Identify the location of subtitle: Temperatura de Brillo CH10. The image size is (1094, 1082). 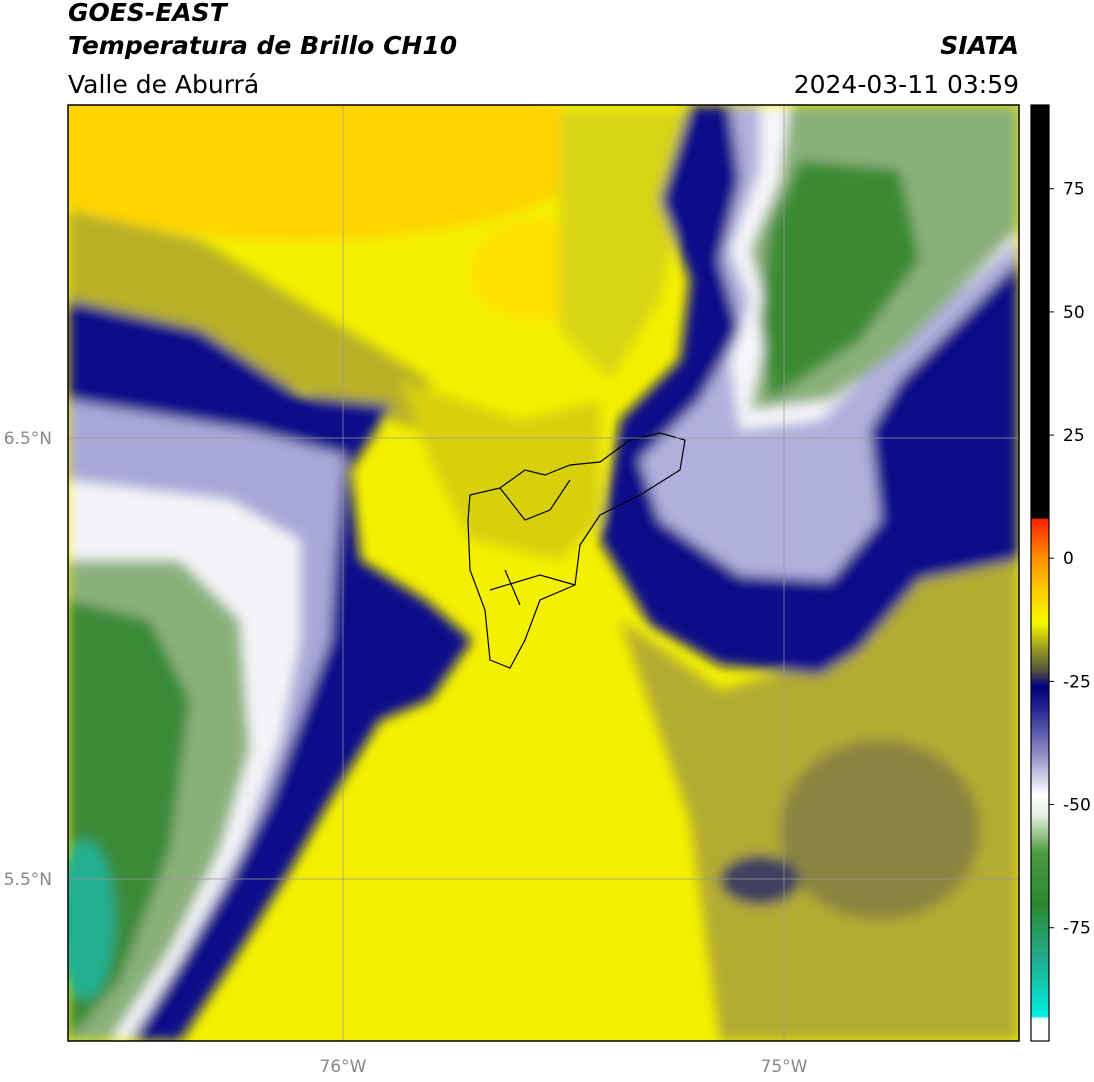
(262, 45).